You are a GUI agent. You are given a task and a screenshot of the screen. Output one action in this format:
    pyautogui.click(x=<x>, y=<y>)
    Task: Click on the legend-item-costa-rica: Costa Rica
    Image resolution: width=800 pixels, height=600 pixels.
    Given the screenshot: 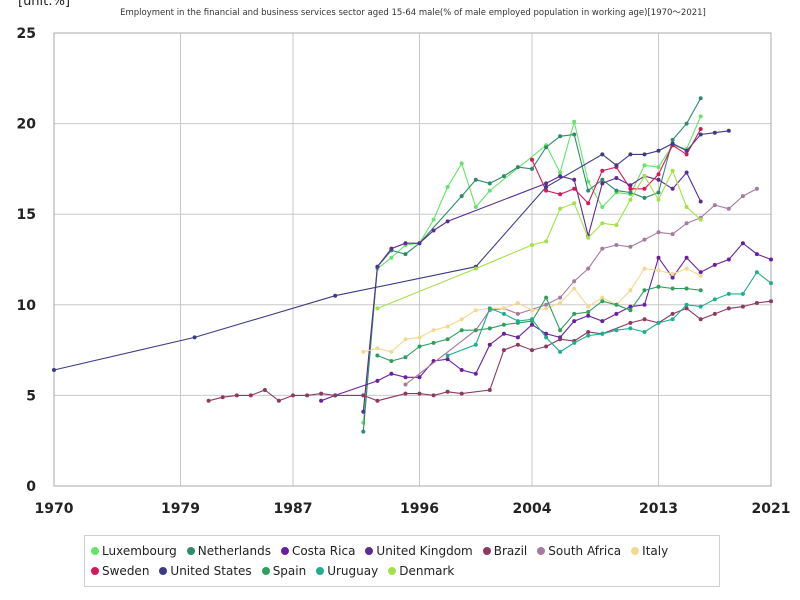 What is the action you would take?
    pyautogui.click(x=317, y=551)
    